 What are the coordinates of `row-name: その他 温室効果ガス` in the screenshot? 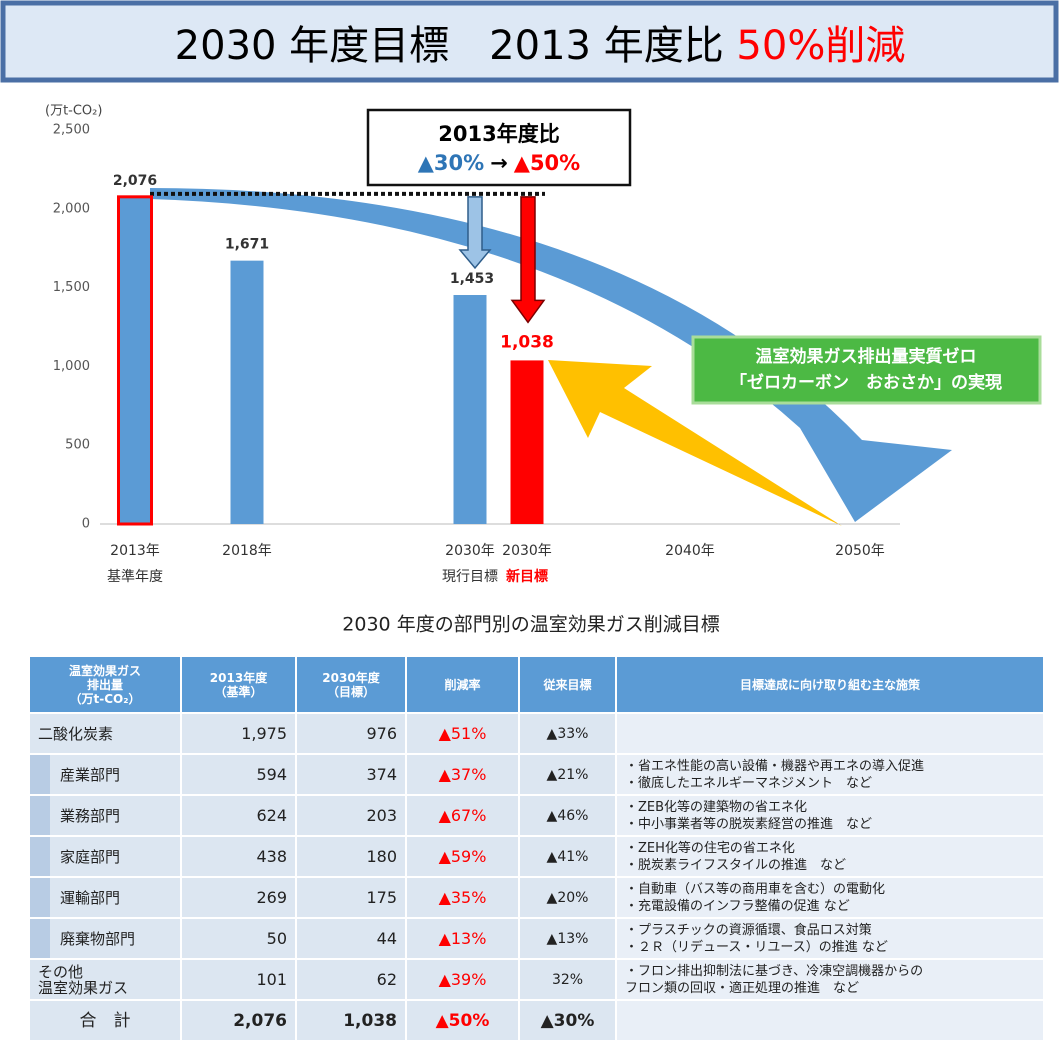 It's located at (105, 979).